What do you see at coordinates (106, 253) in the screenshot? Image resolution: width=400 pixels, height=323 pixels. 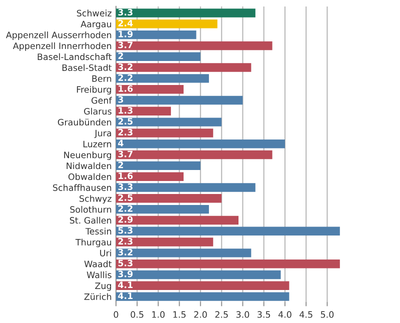 I see `y-tick-label: Uri` at bounding box center [106, 253].